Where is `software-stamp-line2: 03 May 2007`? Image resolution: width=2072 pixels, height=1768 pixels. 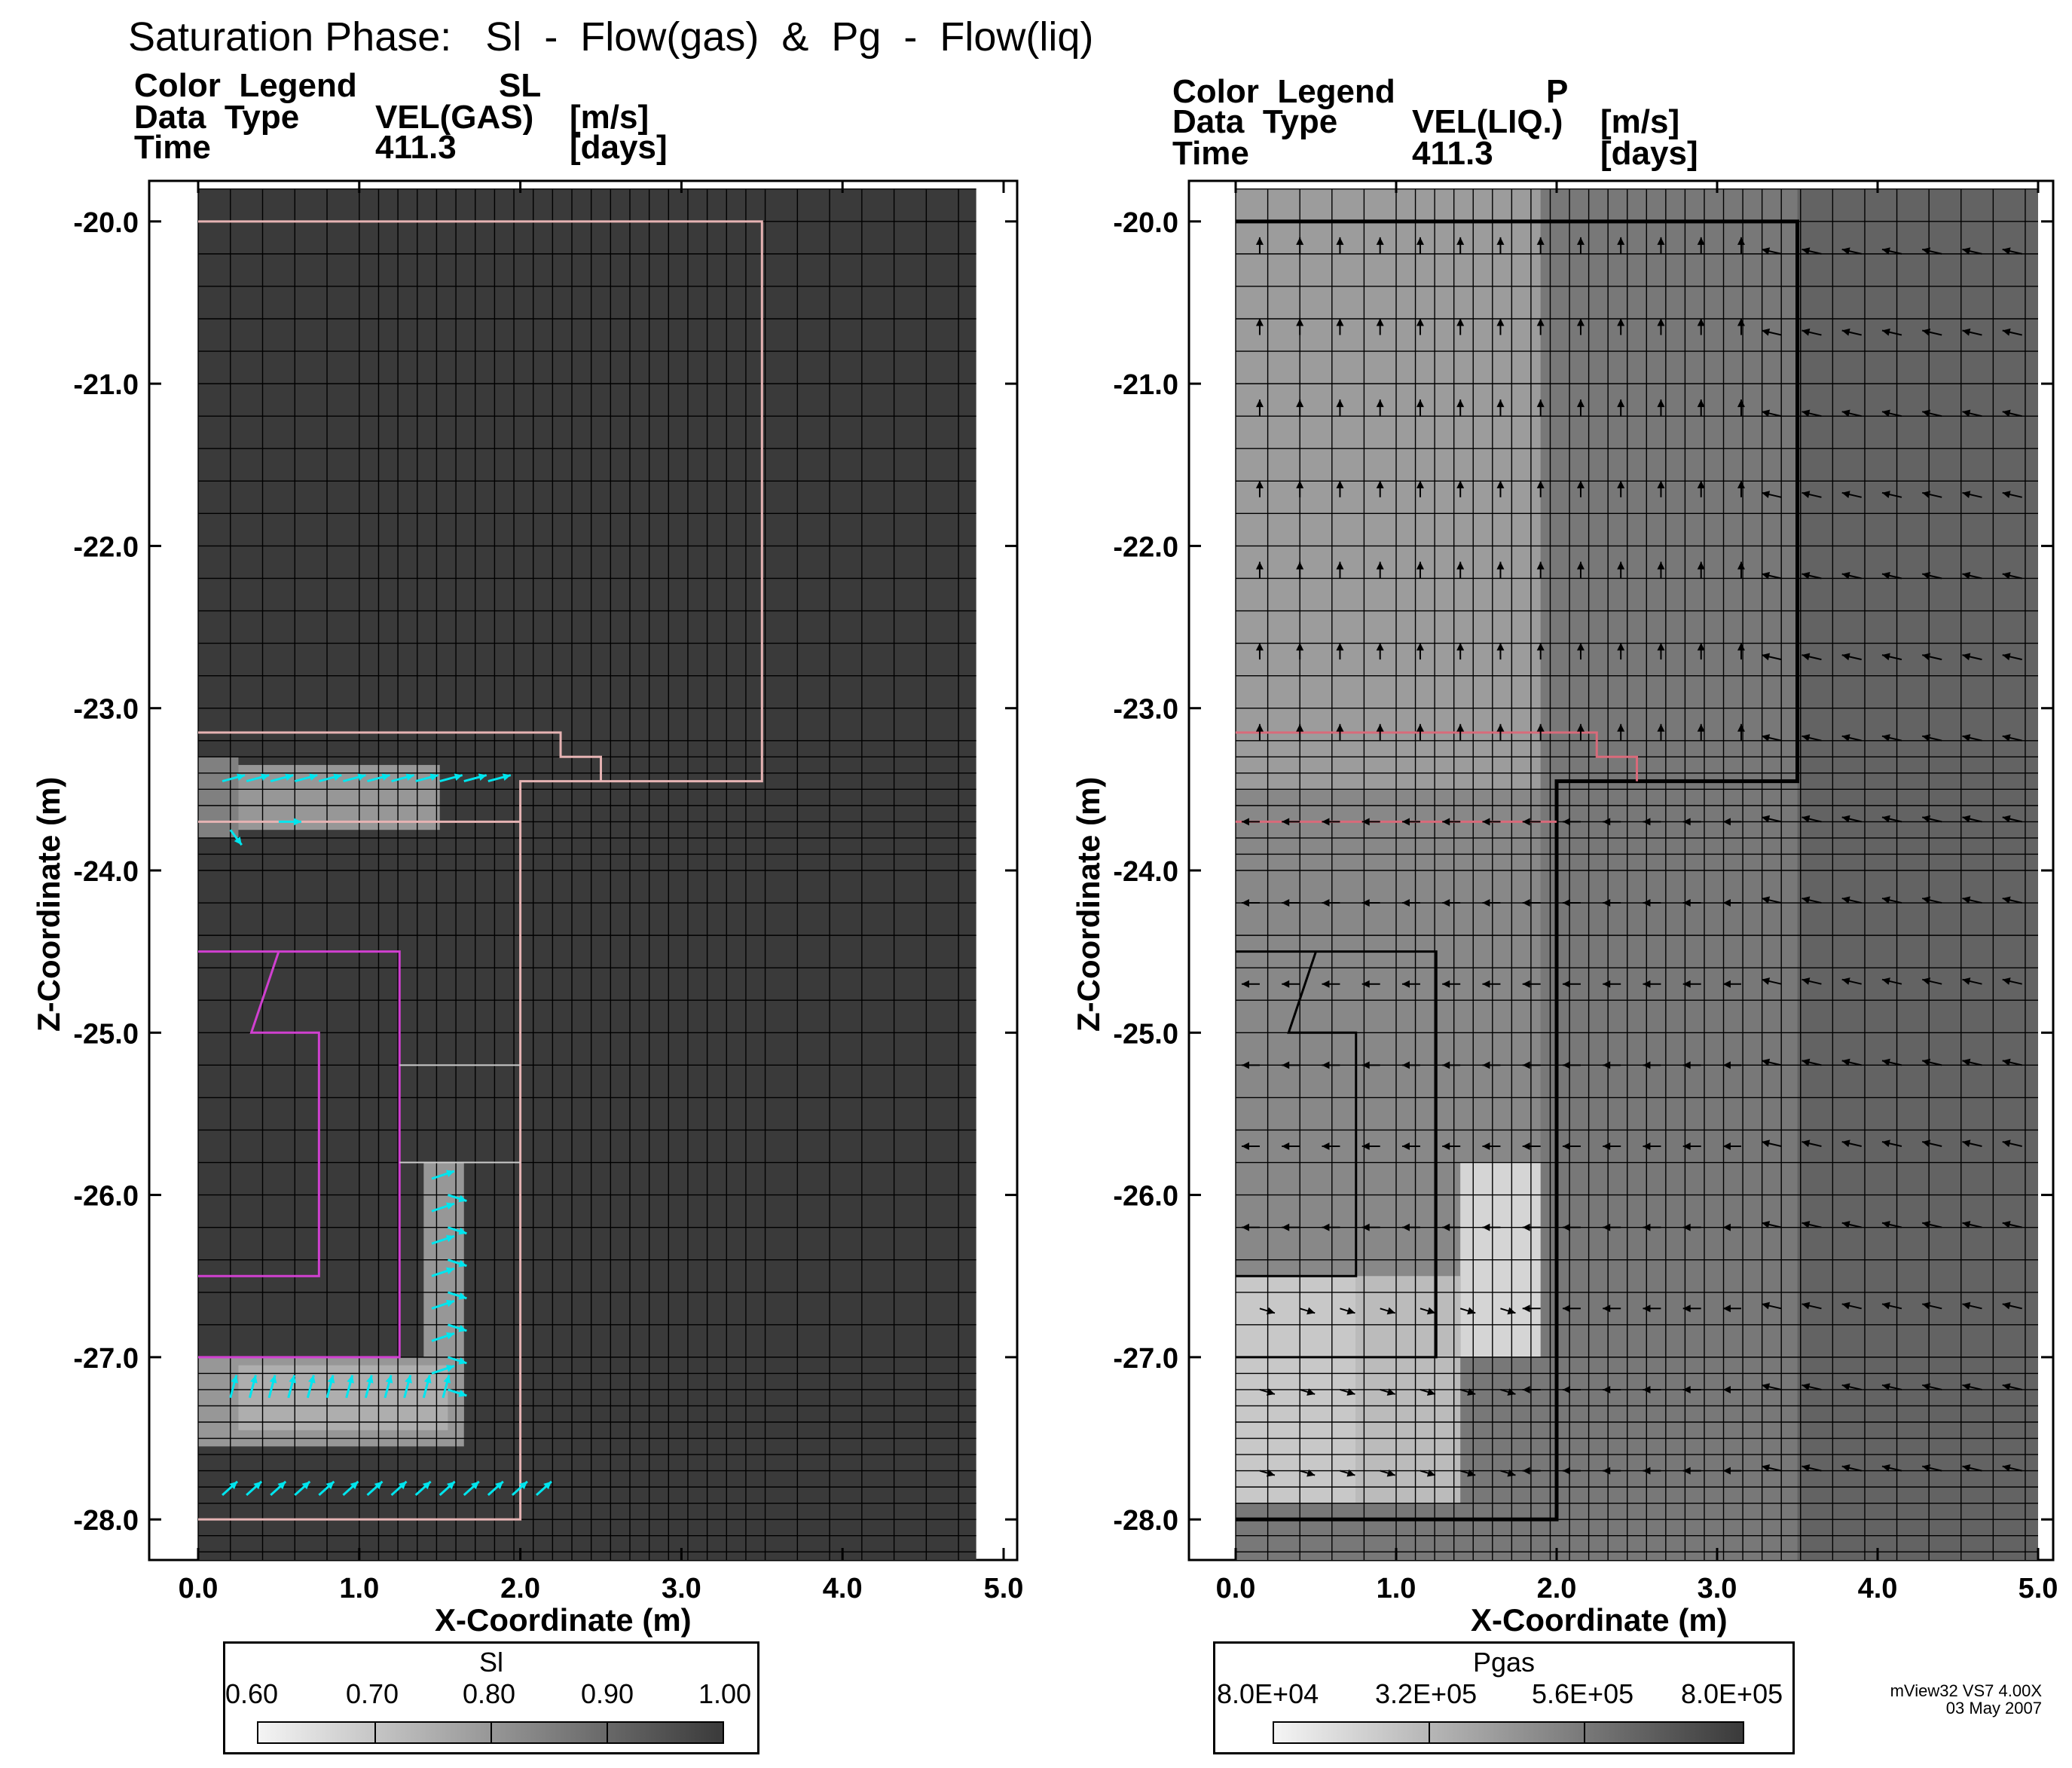 software-stamp-line2: 03 May 2007 is located at coordinates (1993, 1708).